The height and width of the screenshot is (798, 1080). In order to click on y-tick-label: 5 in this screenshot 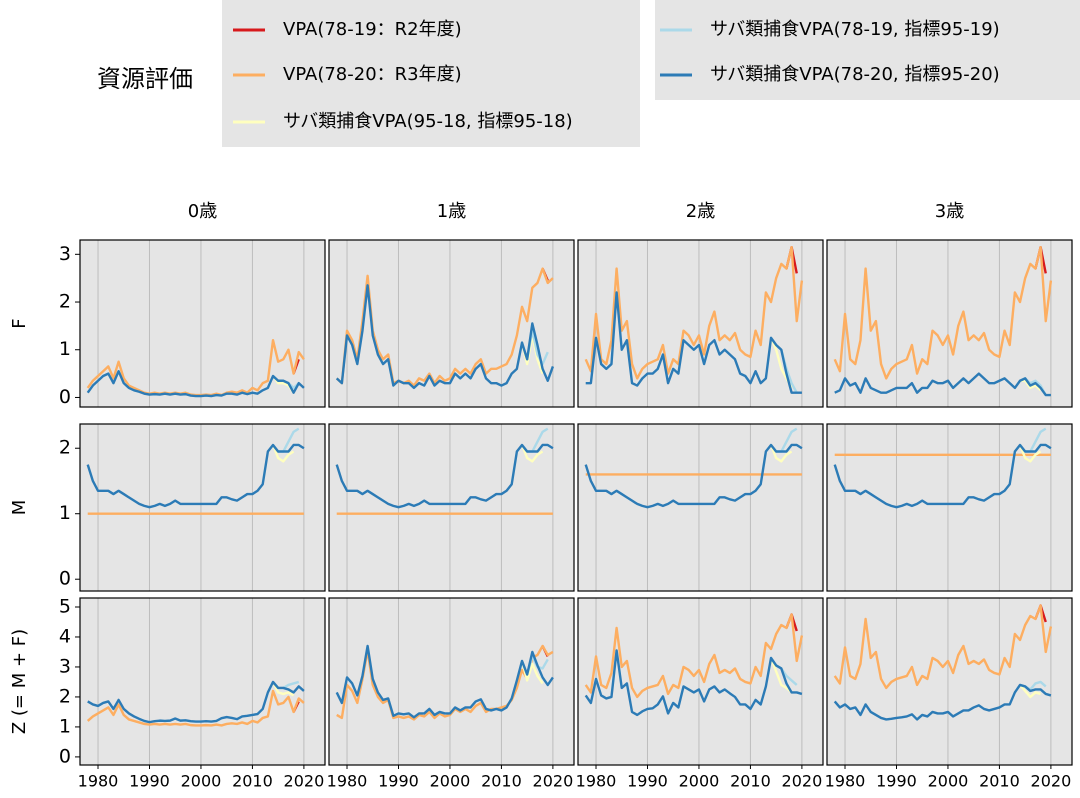, I will do `click(65, 606)`.